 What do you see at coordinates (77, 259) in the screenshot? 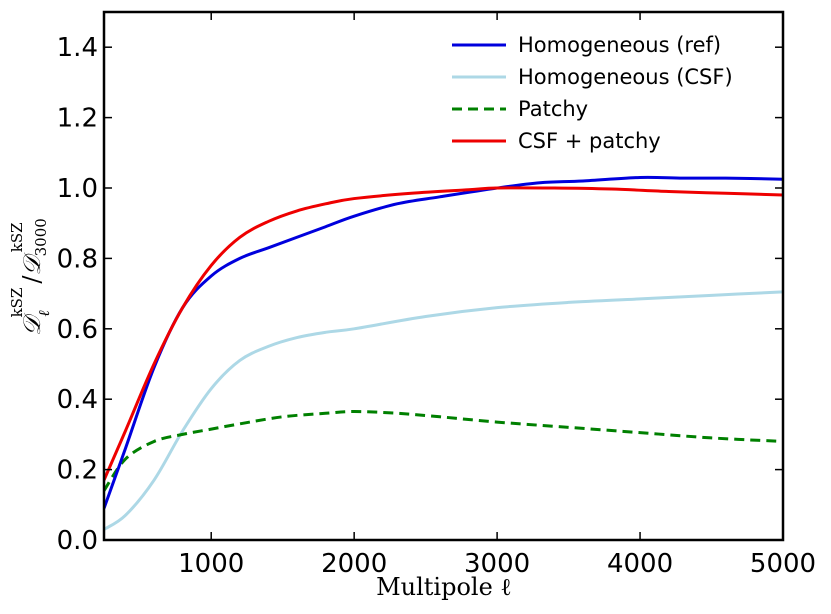
I see `y-tick-label: 0.8` at bounding box center [77, 259].